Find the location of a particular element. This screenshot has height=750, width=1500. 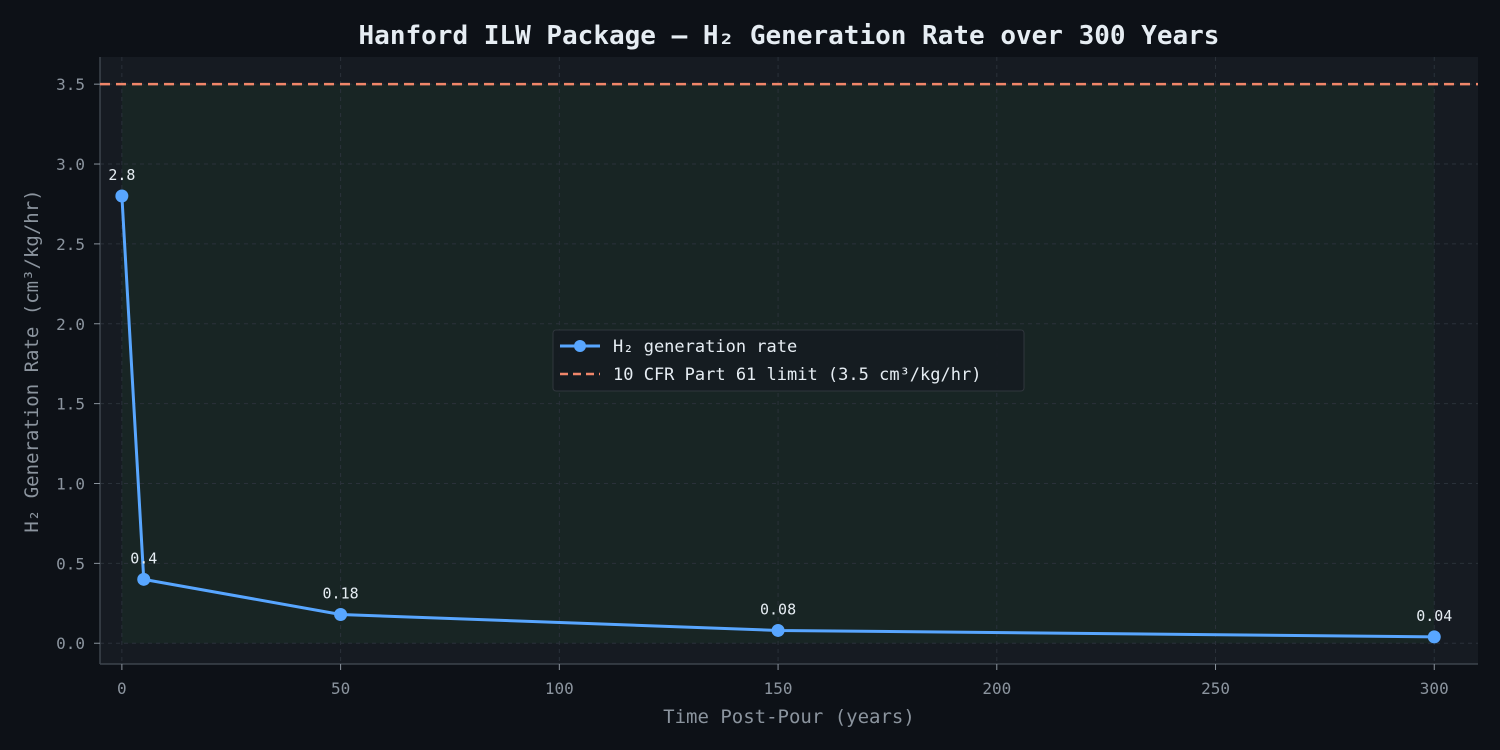

legend-label-cfr-limit: 10 CFR Part 61 limit (3.5 cm³/kg/hr) is located at coordinates (797, 375).